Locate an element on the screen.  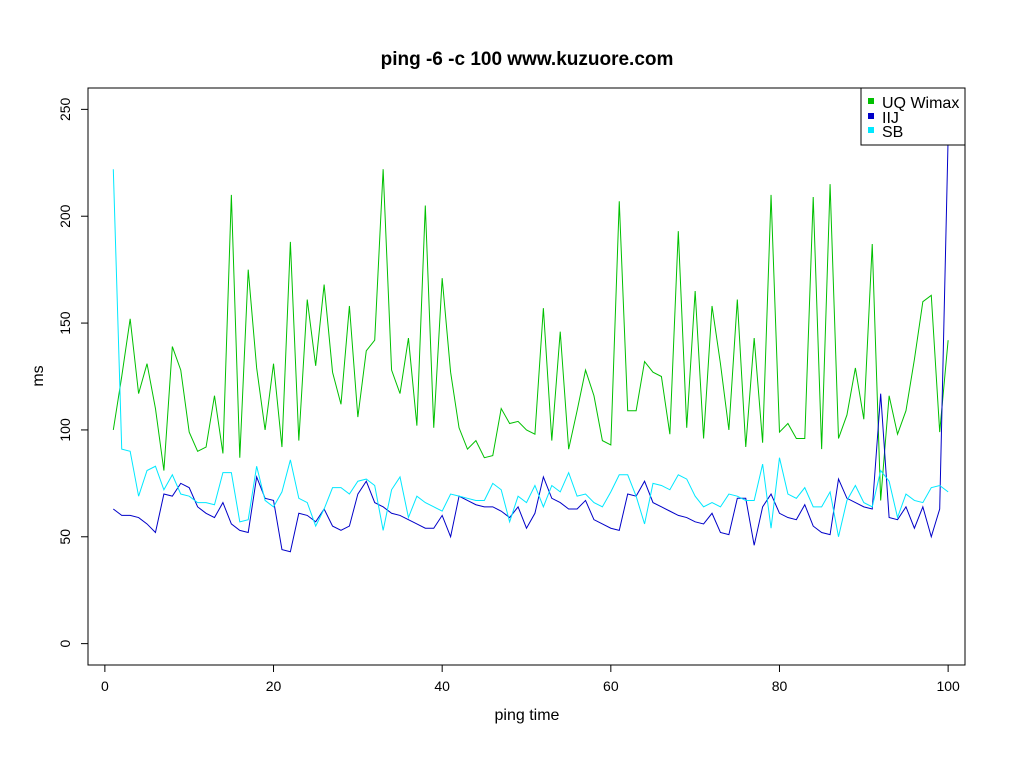
x-tick-label: 40 is located at coordinates (442, 686).